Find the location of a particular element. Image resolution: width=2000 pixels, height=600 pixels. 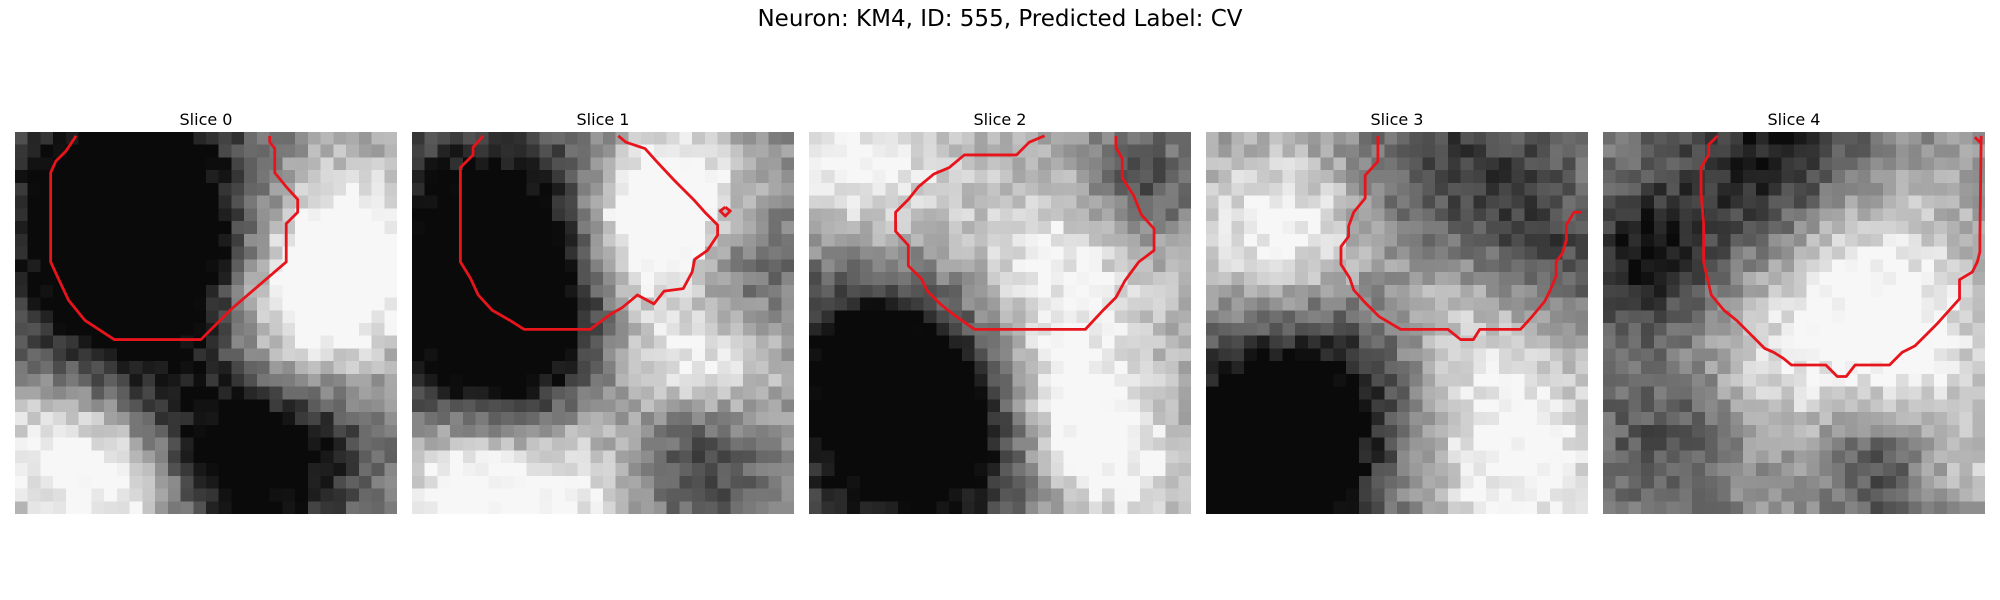

slice-panel-4: Slice 4 is located at coordinates (1794, 311).